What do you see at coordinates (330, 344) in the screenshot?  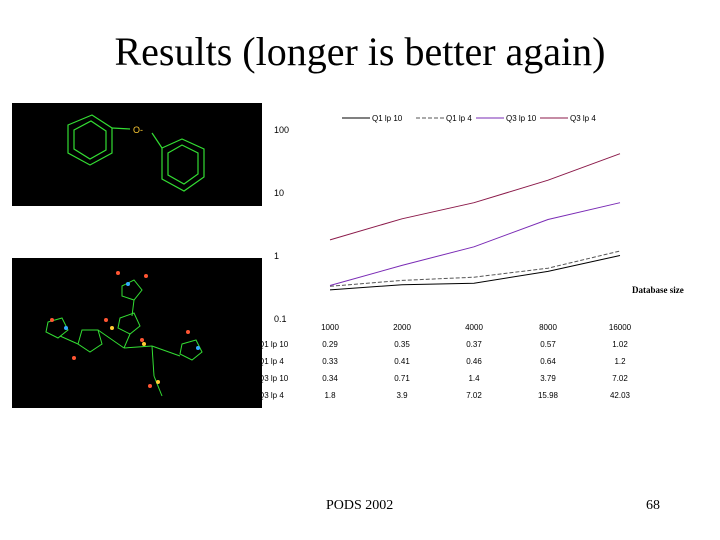 I see `table-cell: 0.29` at bounding box center [330, 344].